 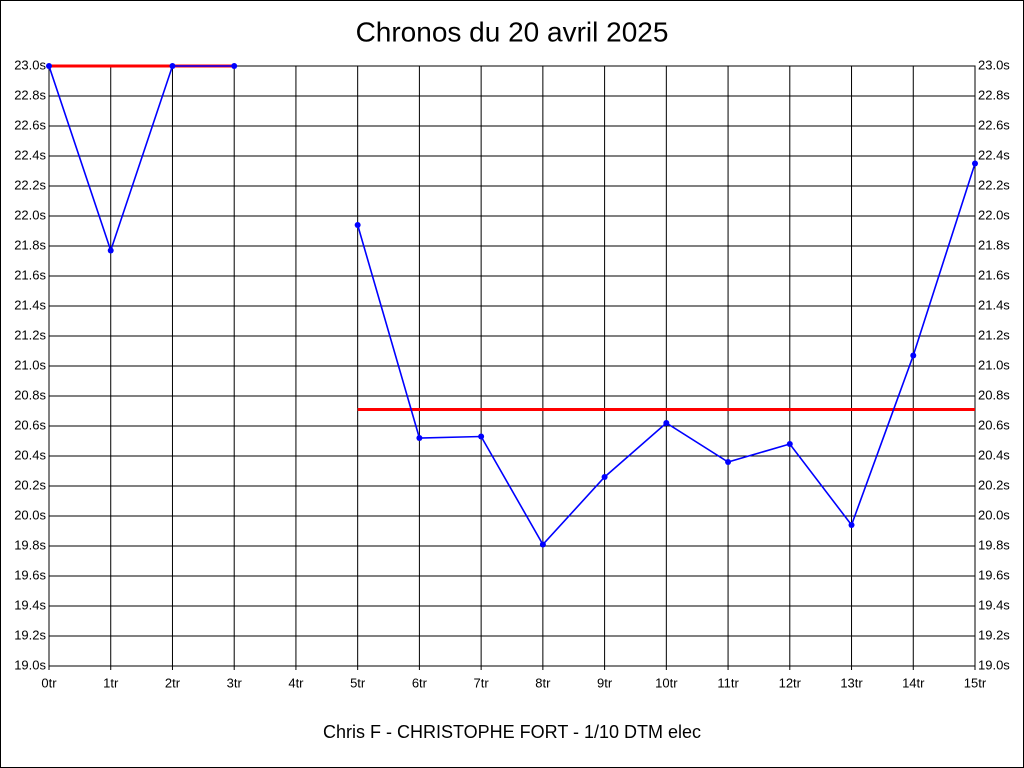 I want to click on x-tick-label: 5tr, so click(x=358, y=682).